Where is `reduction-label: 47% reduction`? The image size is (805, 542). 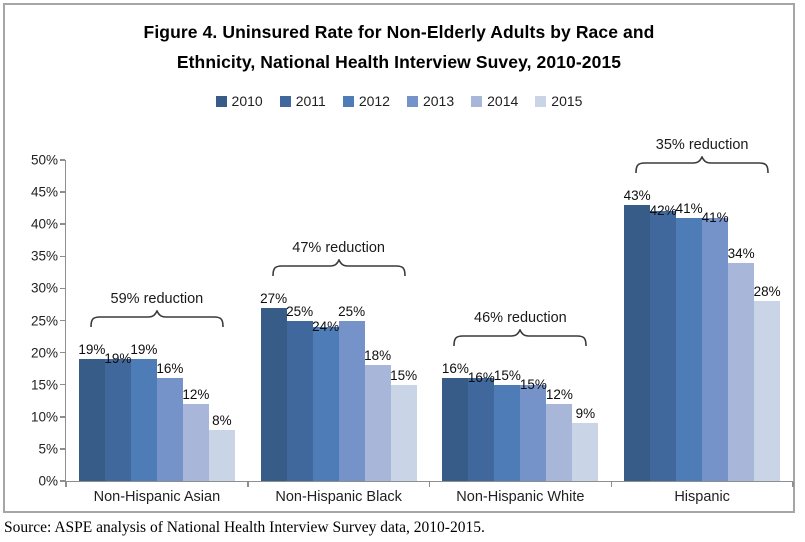 reduction-label: 47% reduction is located at coordinates (338, 247).